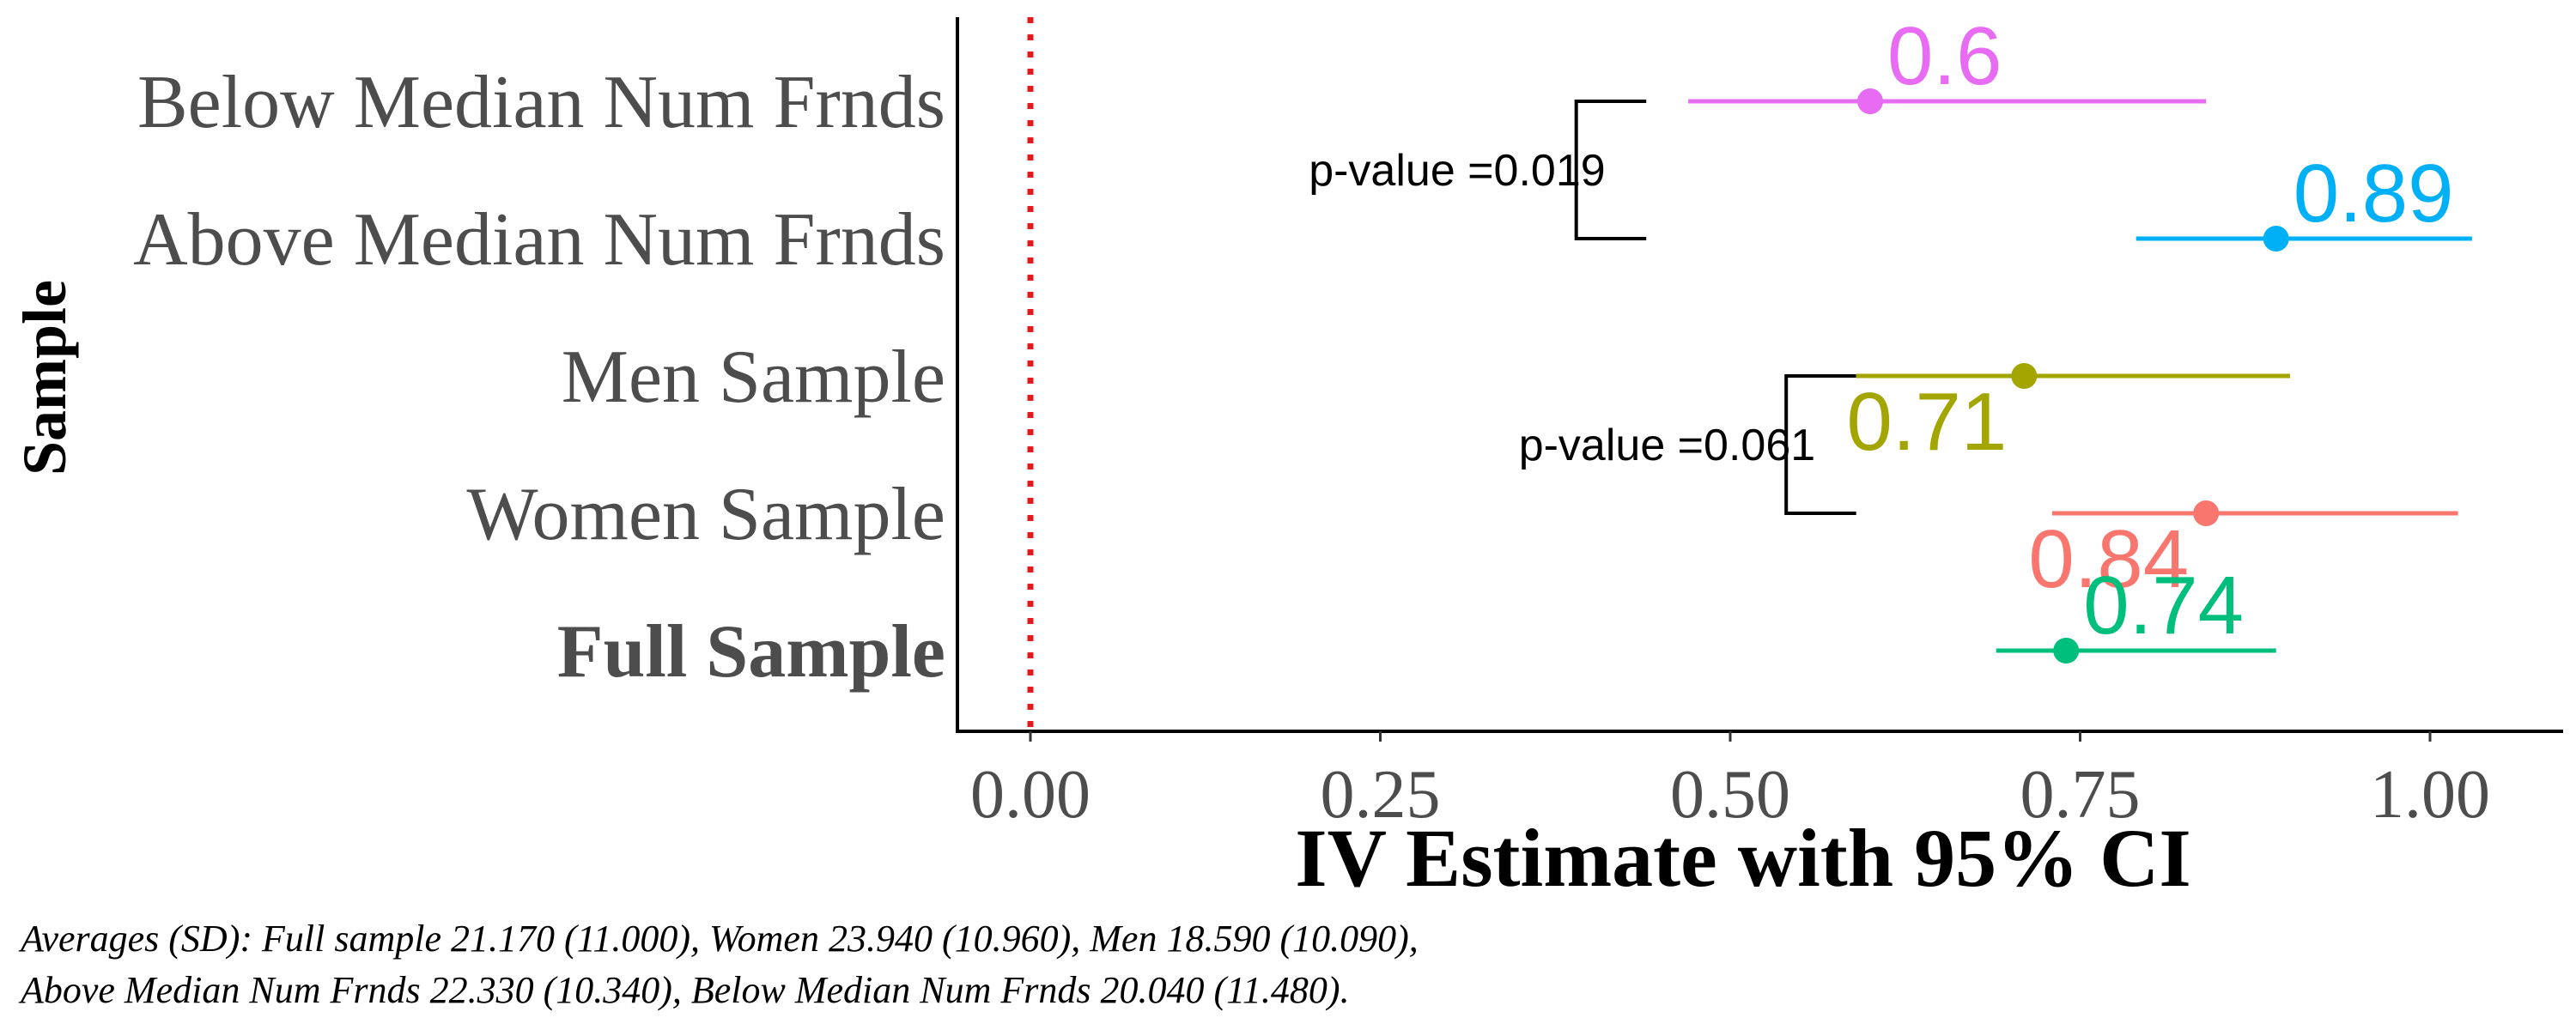 This screenshot has height=1030, width=2576. What do you see at coordinates (2374, 193) in the screenshot?
I see `value-label: 0.89` at bounding box center [2374, 193].